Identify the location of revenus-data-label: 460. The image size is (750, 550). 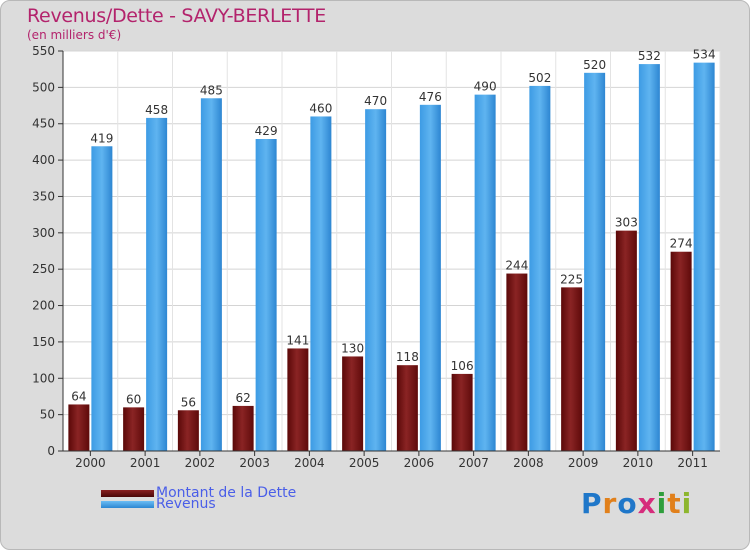
(320, 108).